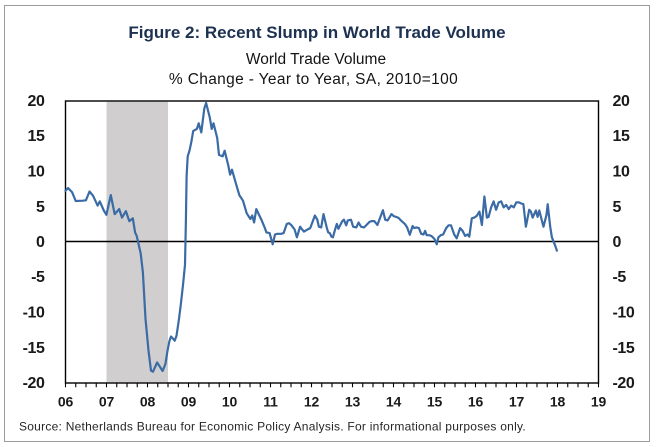 The width and height of the screenshot is (656, 447). Describe the element at coordinates (148, 402) in the screenshot. I see `svg-text: 08` at that location.